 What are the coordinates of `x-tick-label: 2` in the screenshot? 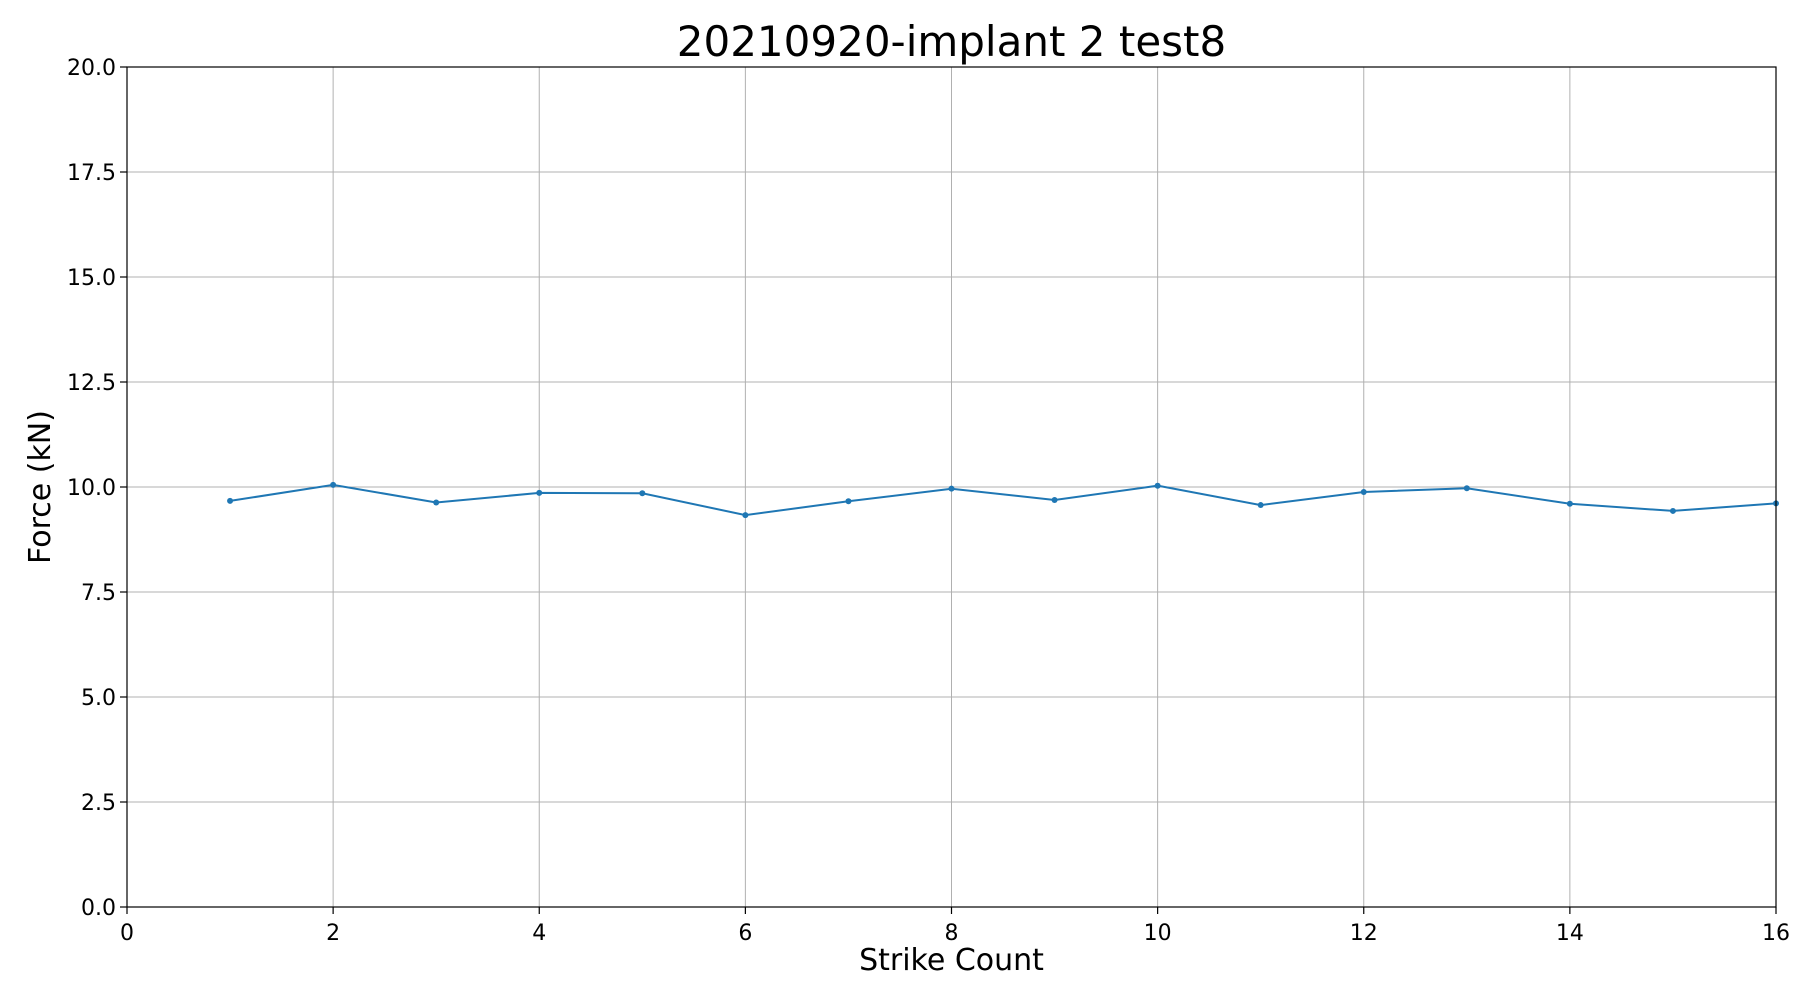 It's located at (333, 933).